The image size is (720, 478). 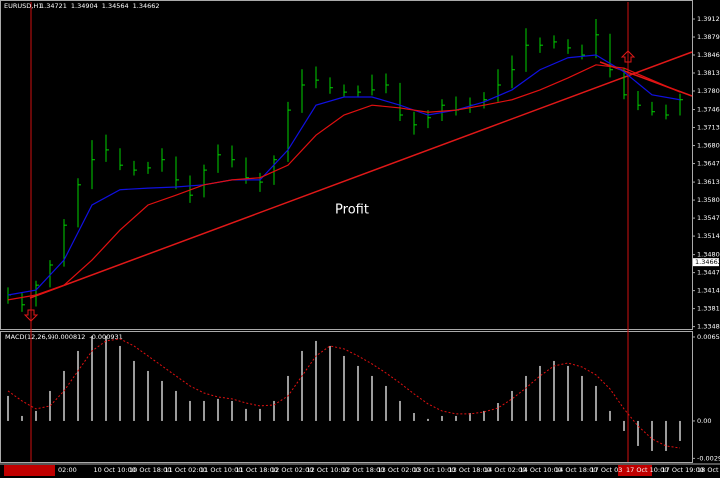 I want to click on header-value: -0.000812, so click(x=68, y=337).